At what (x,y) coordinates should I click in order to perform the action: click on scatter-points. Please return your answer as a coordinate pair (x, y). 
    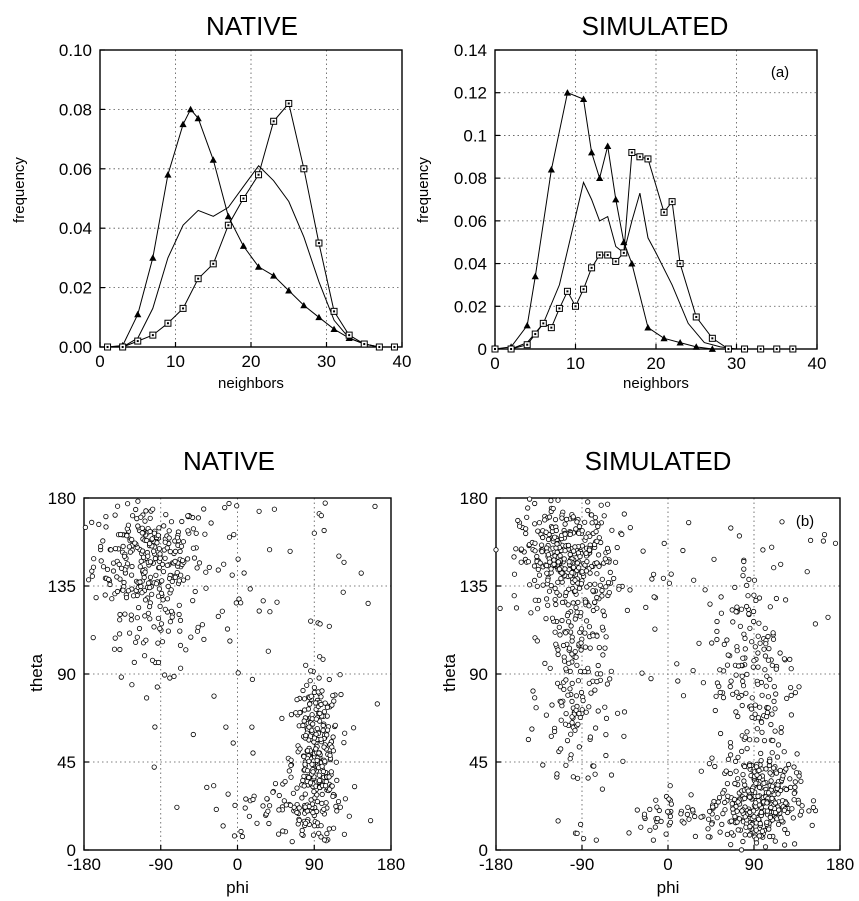
    Looking at the image, I should click on (231, 671).